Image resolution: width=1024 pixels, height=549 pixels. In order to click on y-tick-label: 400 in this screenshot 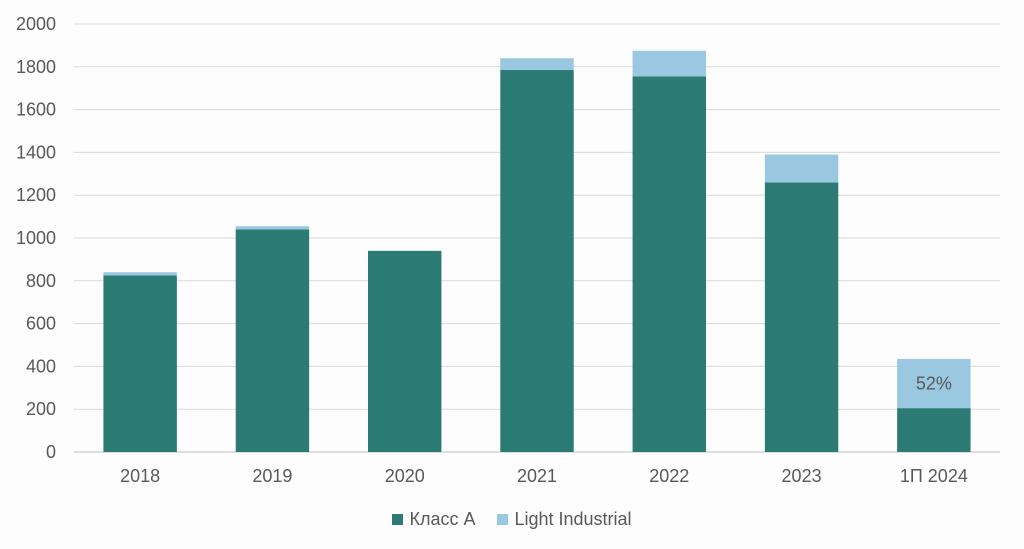, I will do `click(41, 366)`.